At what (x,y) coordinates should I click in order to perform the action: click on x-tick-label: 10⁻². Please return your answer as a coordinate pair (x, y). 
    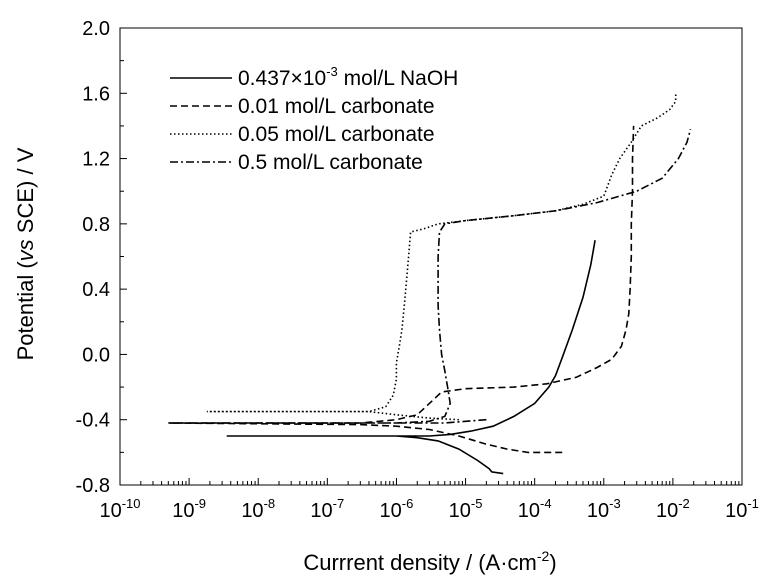
    Looking at the image, I should click on (673, 509).